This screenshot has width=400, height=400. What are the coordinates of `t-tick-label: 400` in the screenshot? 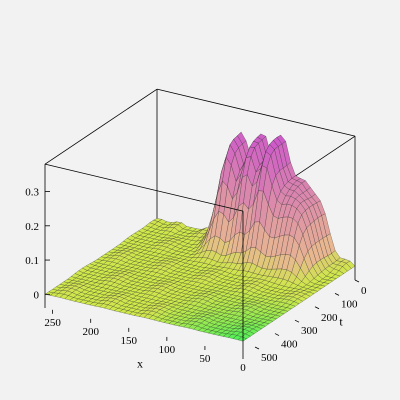 It's located at (289, 345).